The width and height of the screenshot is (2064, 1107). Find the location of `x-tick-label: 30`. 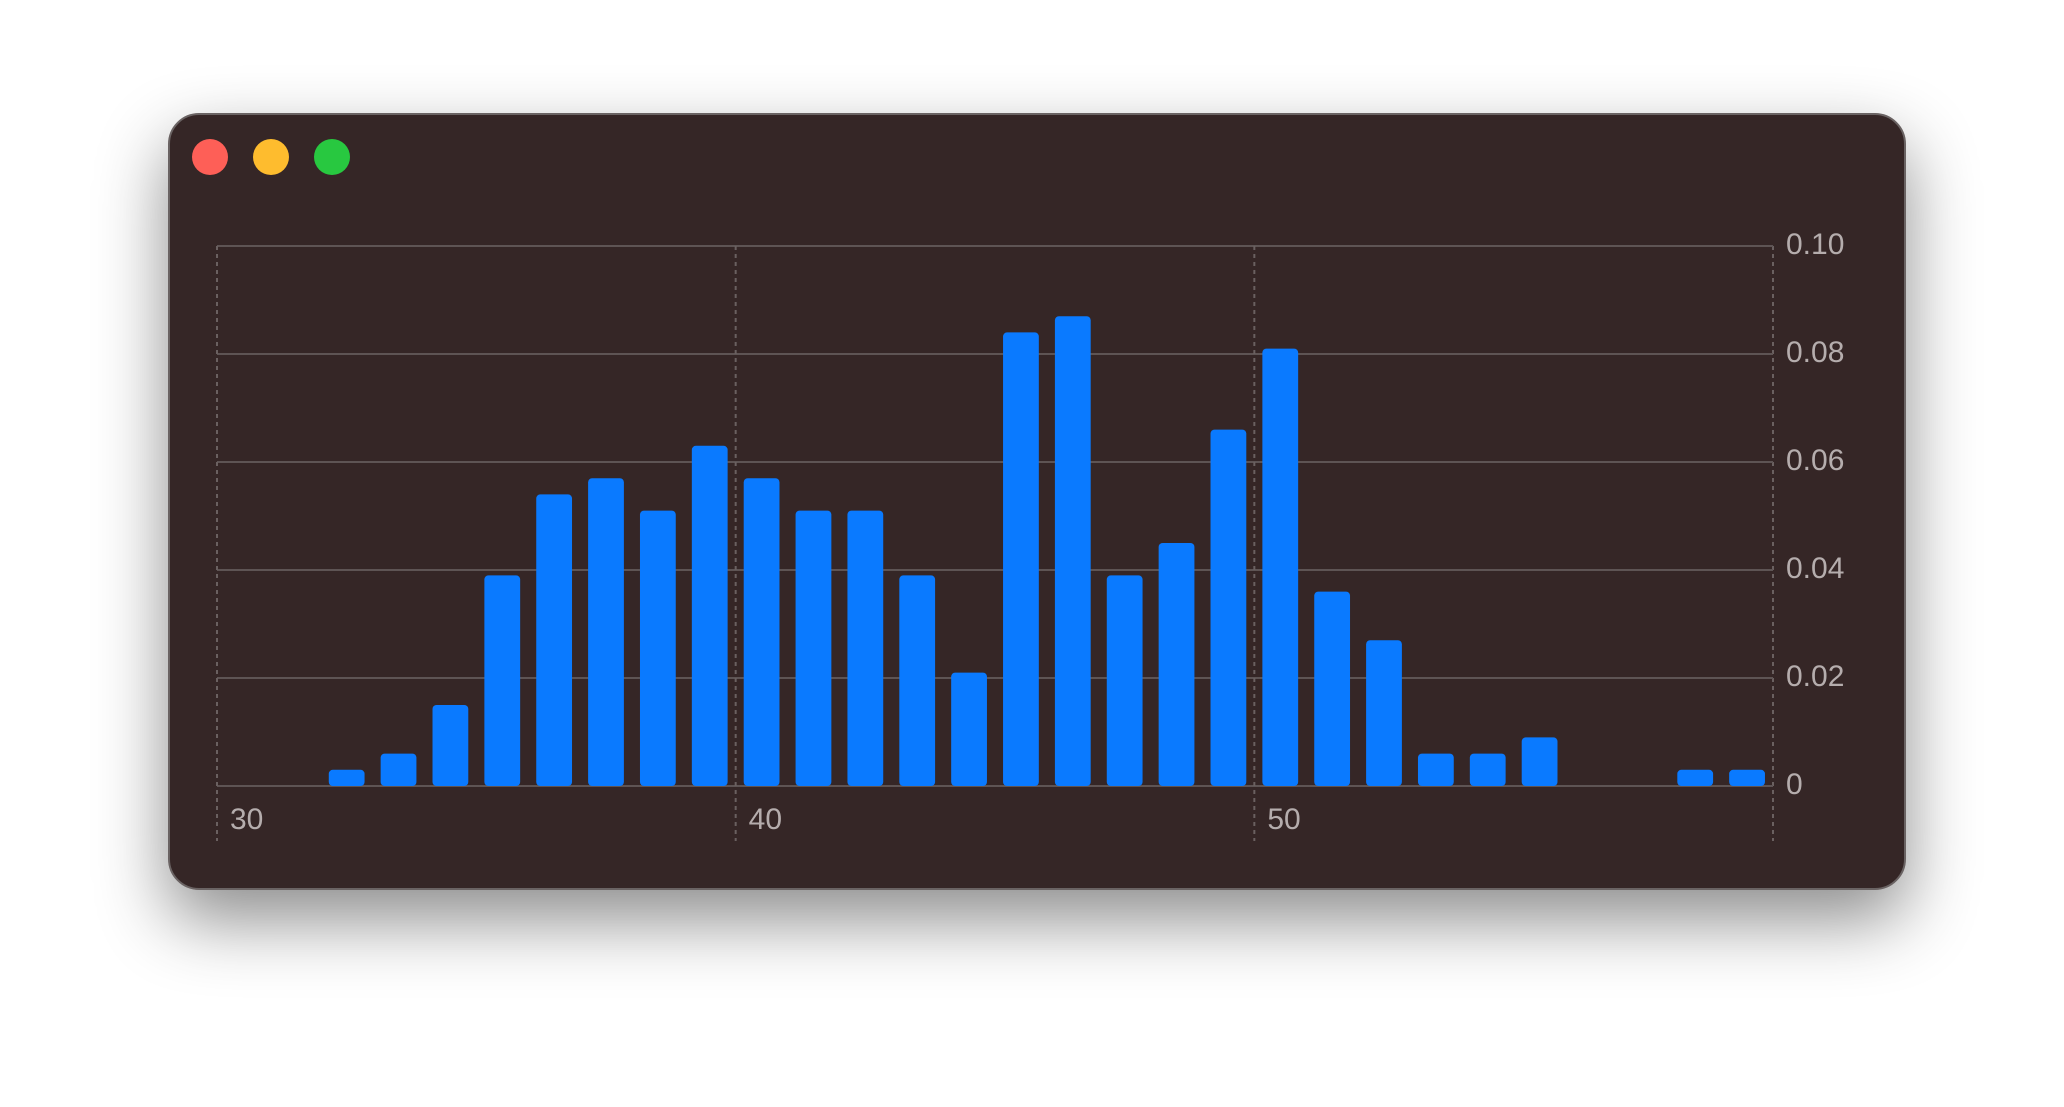

x-tick-label: 30 is located at coordinates (246, 819).